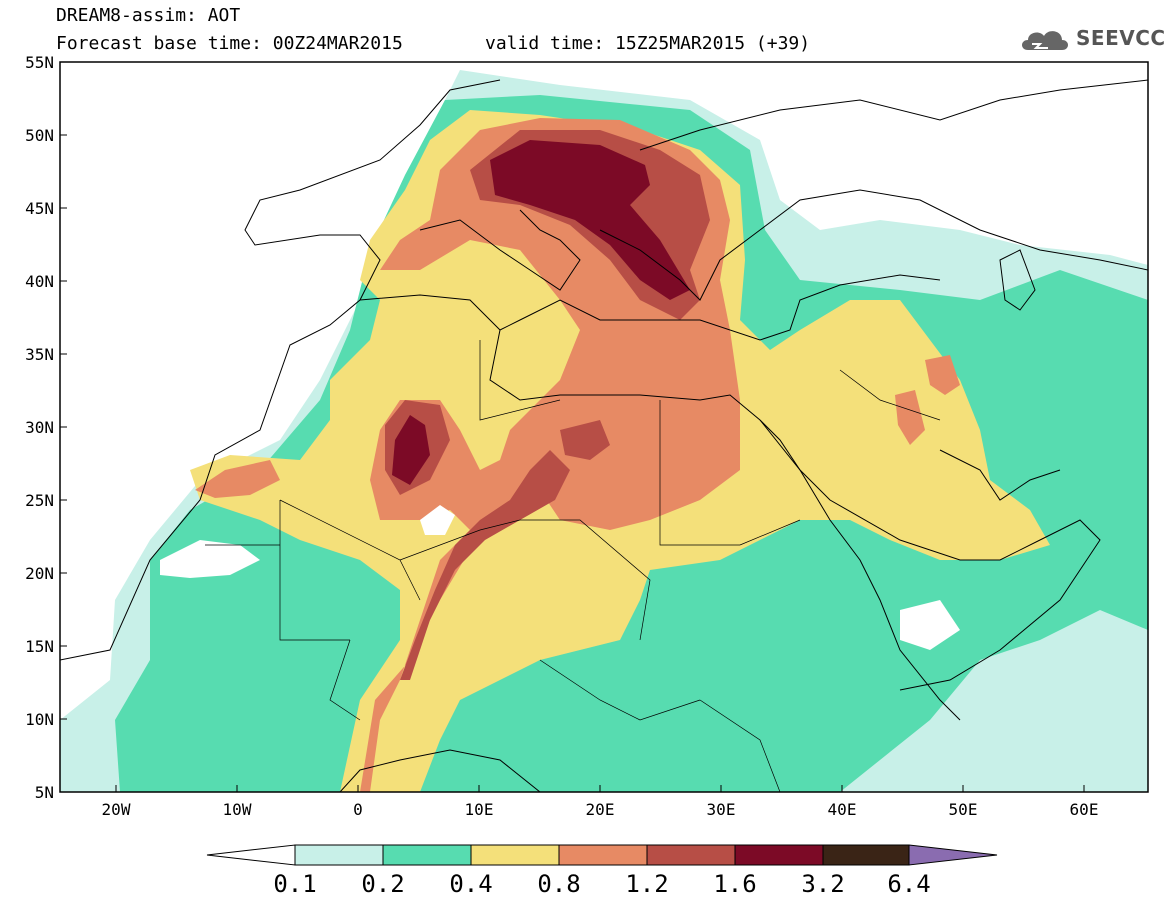 The width and height of the screenshot is (1165, 905). What do you see at coordinates (237, 809) in the screenshot?
I see `lon-label: 10W` at bounding box center [237, 809].